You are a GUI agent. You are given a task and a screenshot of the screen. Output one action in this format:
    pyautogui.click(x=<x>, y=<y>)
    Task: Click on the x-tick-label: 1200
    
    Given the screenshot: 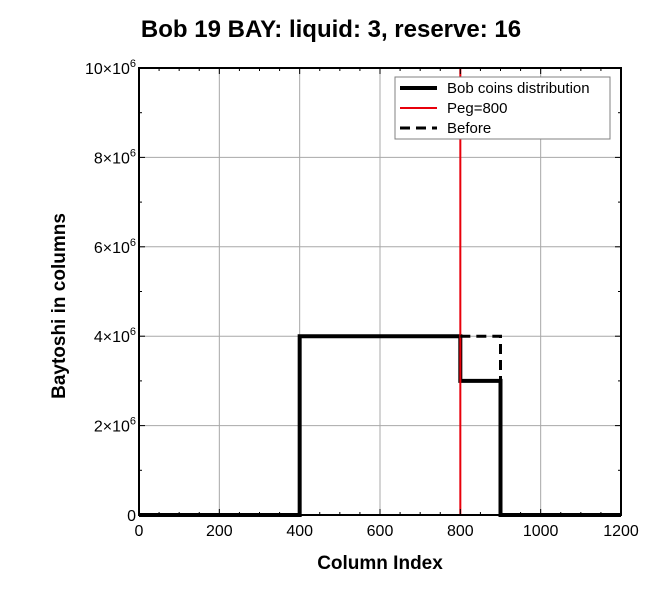 What is the action you would take?
    pyautogui.click(x=621, y=531)
    